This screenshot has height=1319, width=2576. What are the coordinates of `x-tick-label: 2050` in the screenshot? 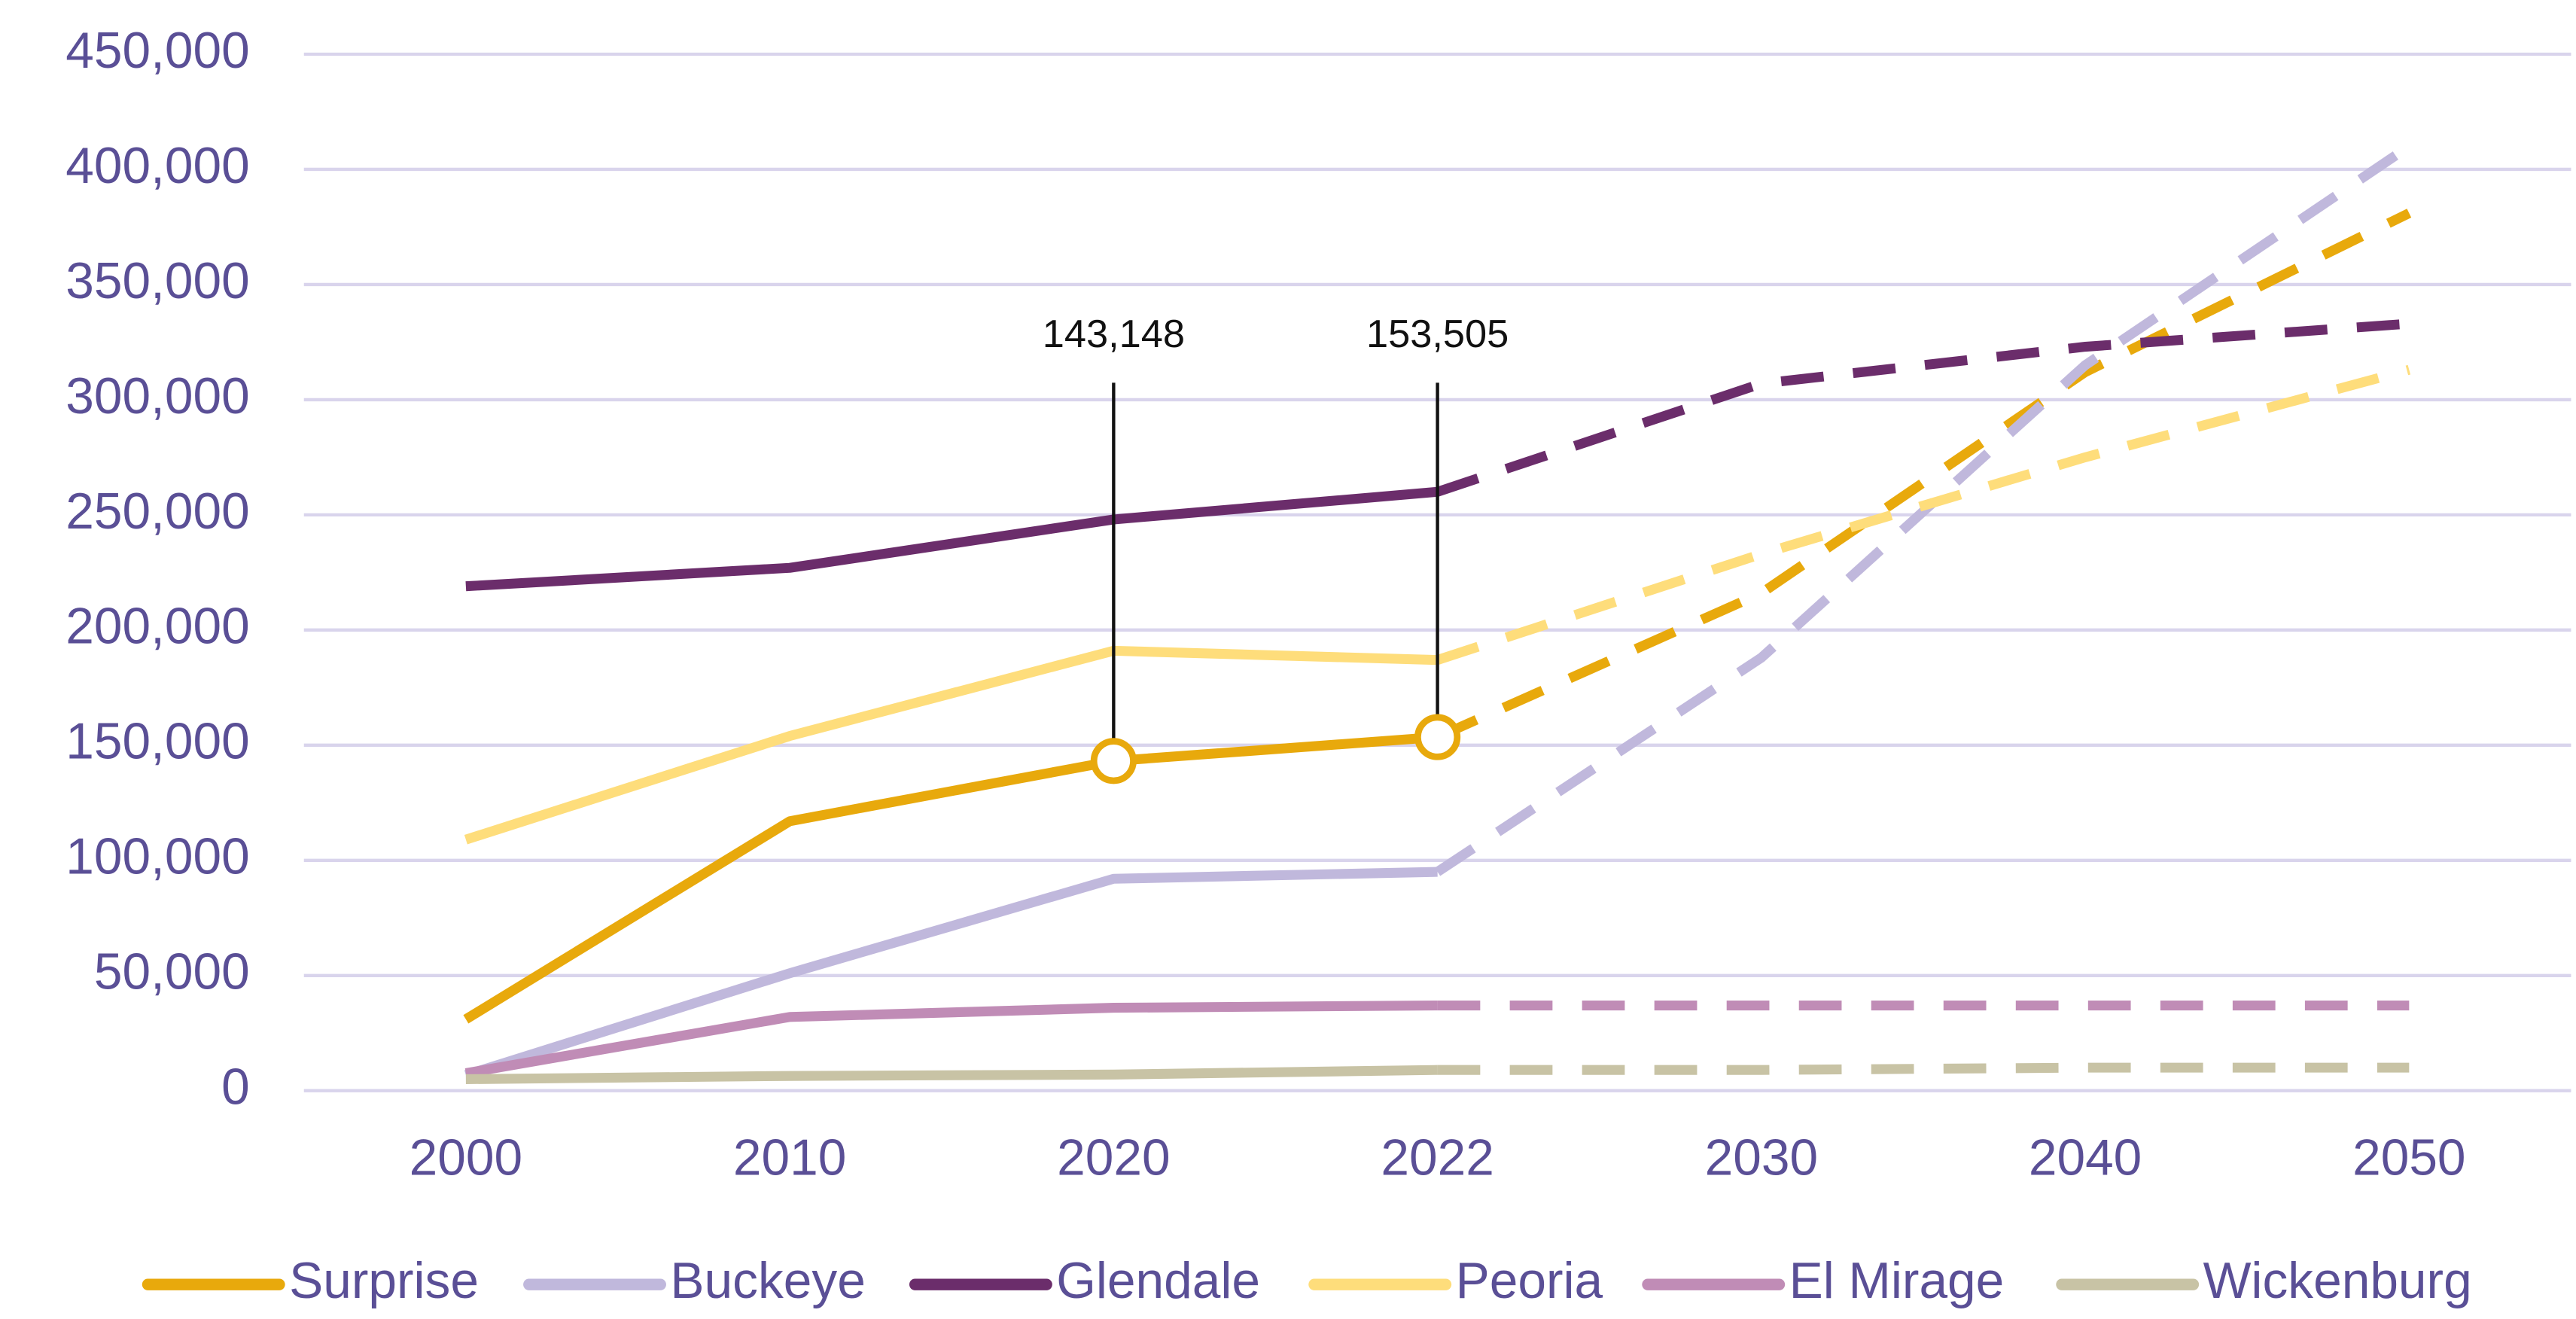 It's located at (2409, 1157).